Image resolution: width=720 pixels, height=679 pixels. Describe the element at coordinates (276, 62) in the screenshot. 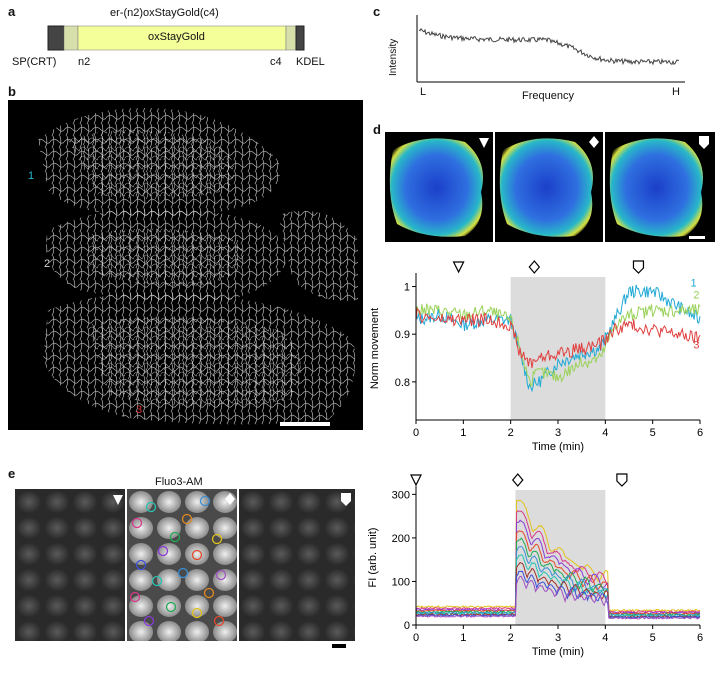

I see `c-label: c4` at that location.